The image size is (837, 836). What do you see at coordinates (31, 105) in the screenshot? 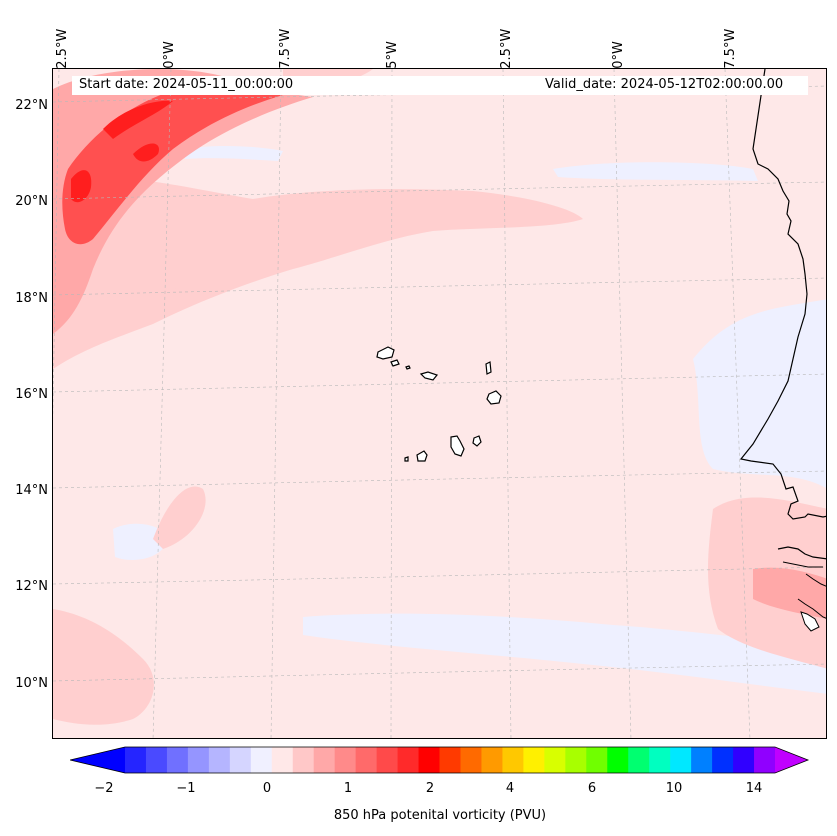
I see `lat-label-22n: 22°N` at bounding box center [31, 105].